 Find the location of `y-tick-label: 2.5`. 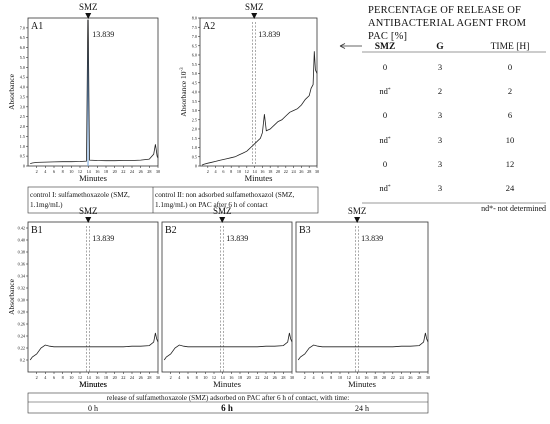

y-tick-label: 2.5 is located at coordinates (22, 116).